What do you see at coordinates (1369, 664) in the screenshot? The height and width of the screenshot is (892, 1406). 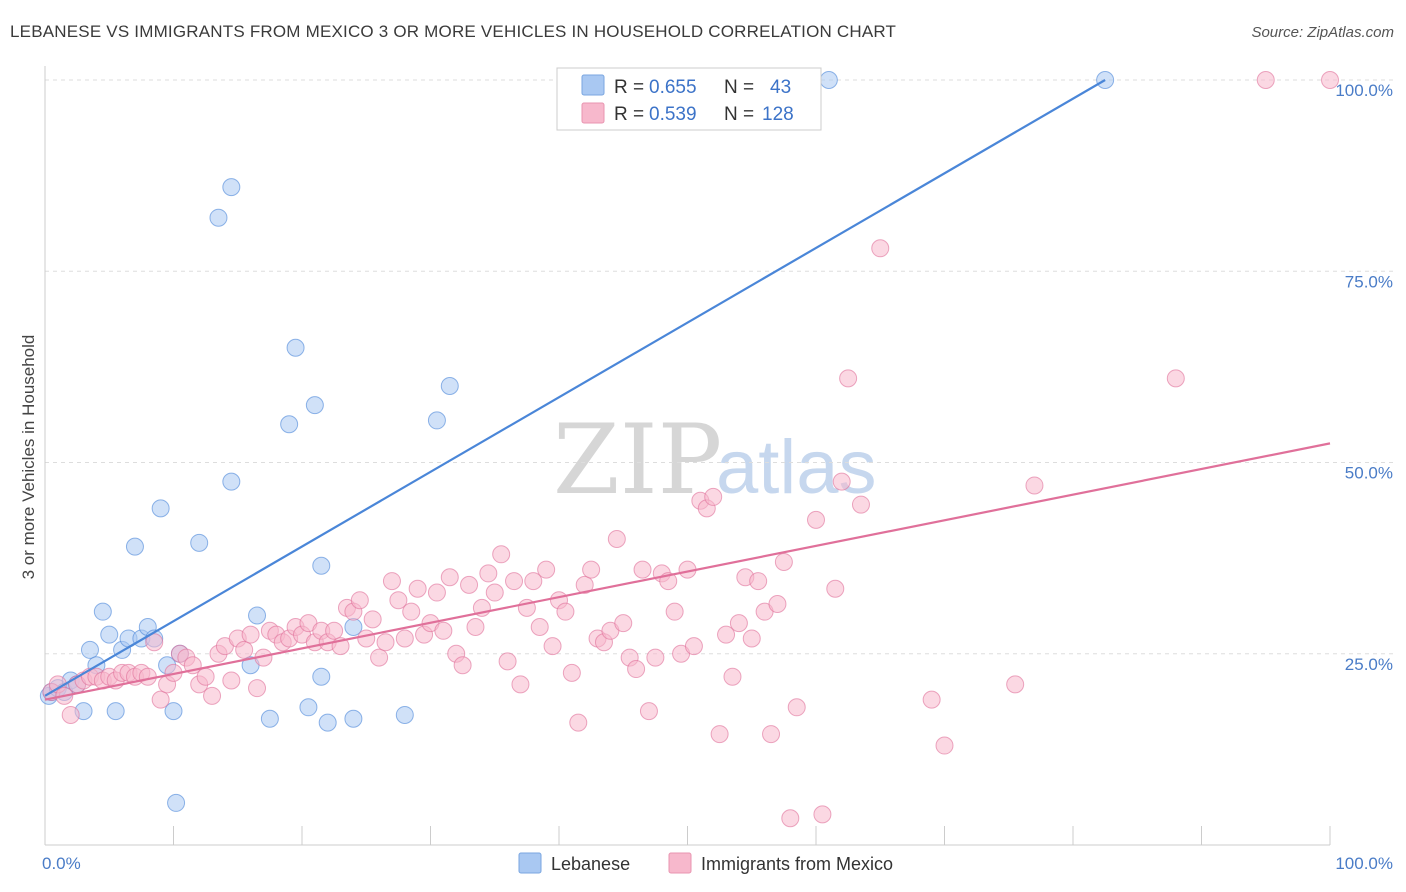 I see `y-tick-label: 25.0%` at bounding box center [1369, 664].